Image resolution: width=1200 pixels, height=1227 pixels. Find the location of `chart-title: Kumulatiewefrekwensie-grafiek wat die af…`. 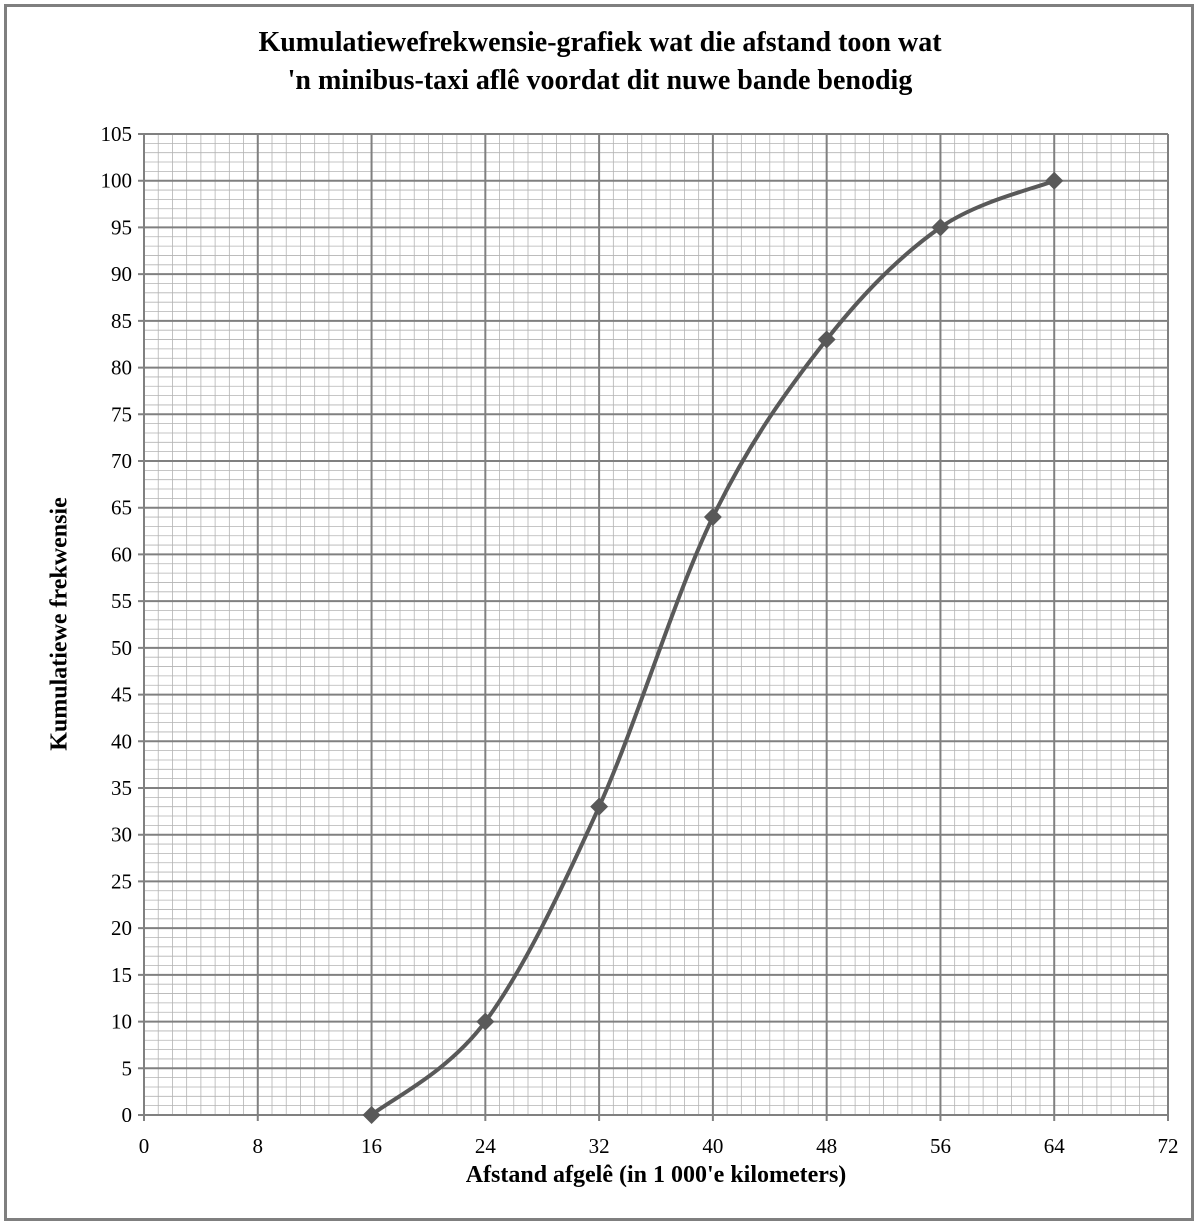

chart-title: Kumulatiewefrekwensie-grafiek wat die af… is located at coordinates (600, 62).